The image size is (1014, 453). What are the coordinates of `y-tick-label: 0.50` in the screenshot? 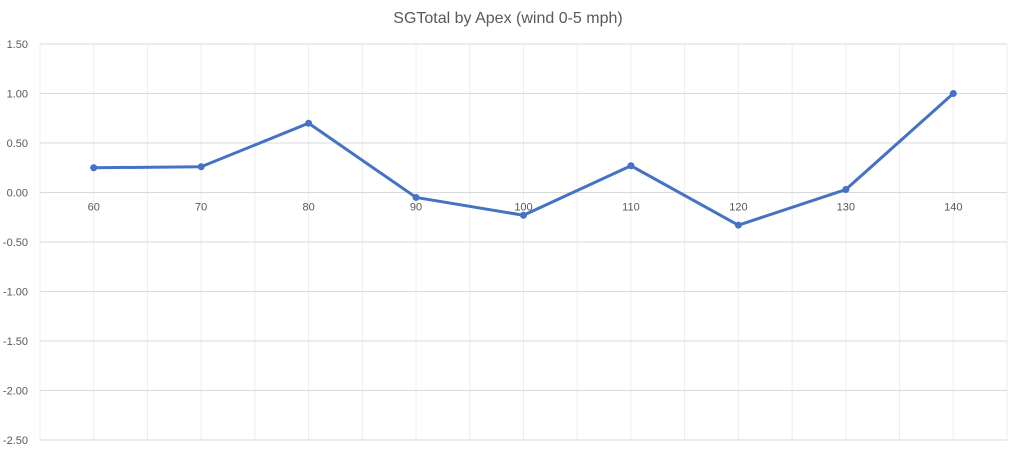 It's located at (17, 144).